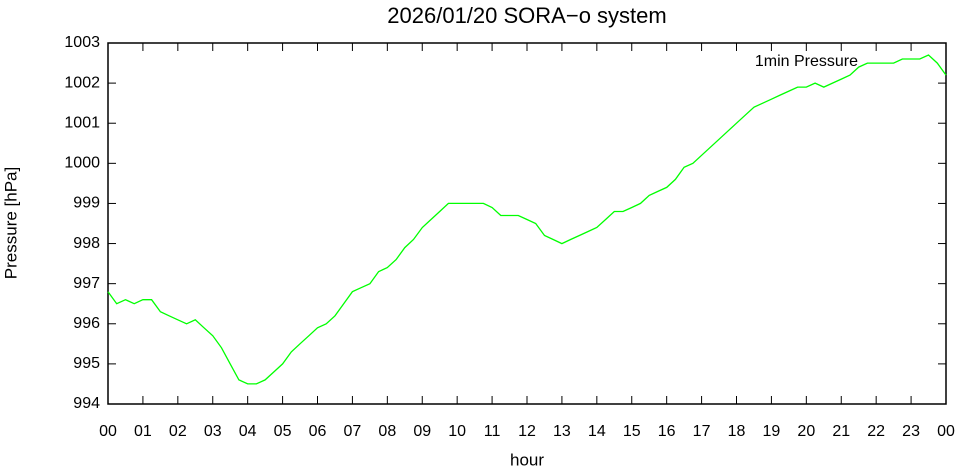 This screenshot has width=961, height=471. What do you see at coordinates (82, 122) in the screenshot?
I see `y-tick-label: 1001` at bounding box center [82, 122].